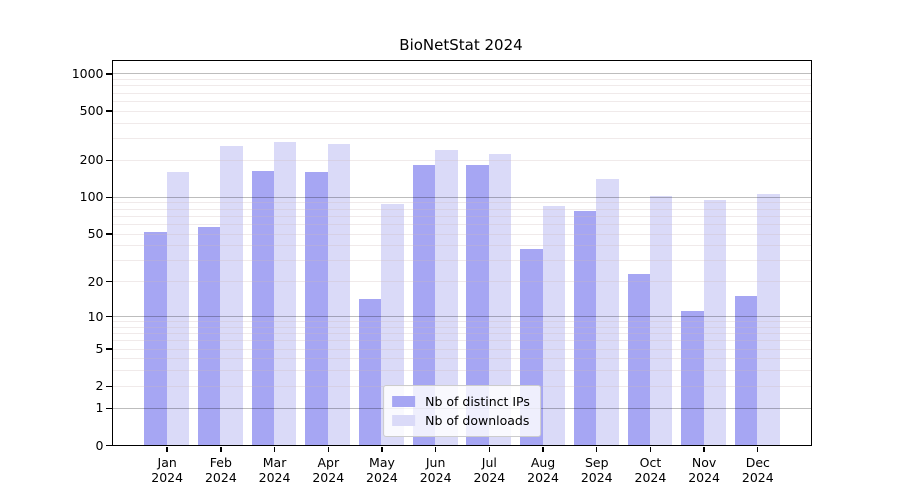  What do you see at coordinates (155, 338) in the screenshot?
I see `bar-distinct-ips-jan` at bounding box center [155, 338].